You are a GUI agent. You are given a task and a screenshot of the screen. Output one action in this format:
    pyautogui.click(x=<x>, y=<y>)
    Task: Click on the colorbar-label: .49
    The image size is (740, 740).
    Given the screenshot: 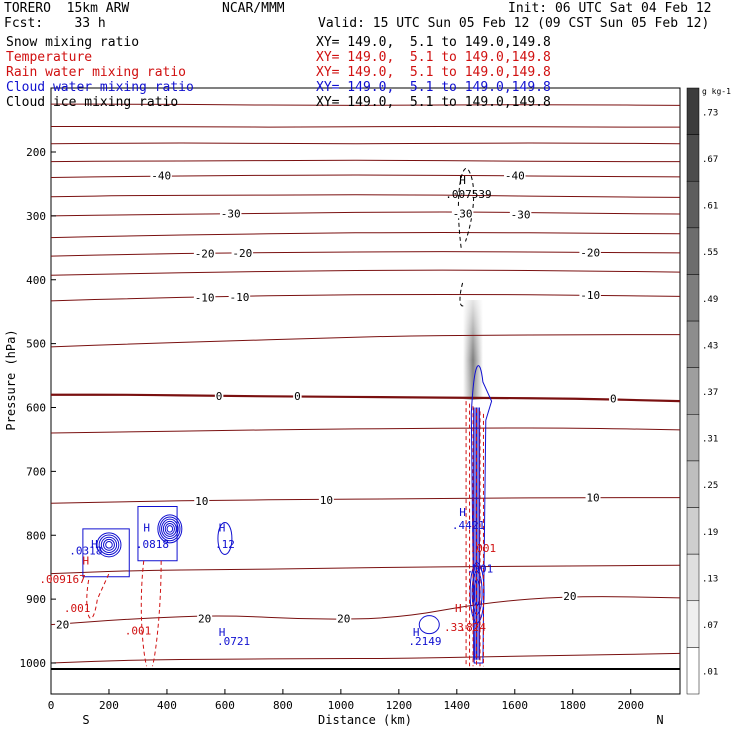 What is the action you would take?
    pyautogui.click(x=710, y=300)
    